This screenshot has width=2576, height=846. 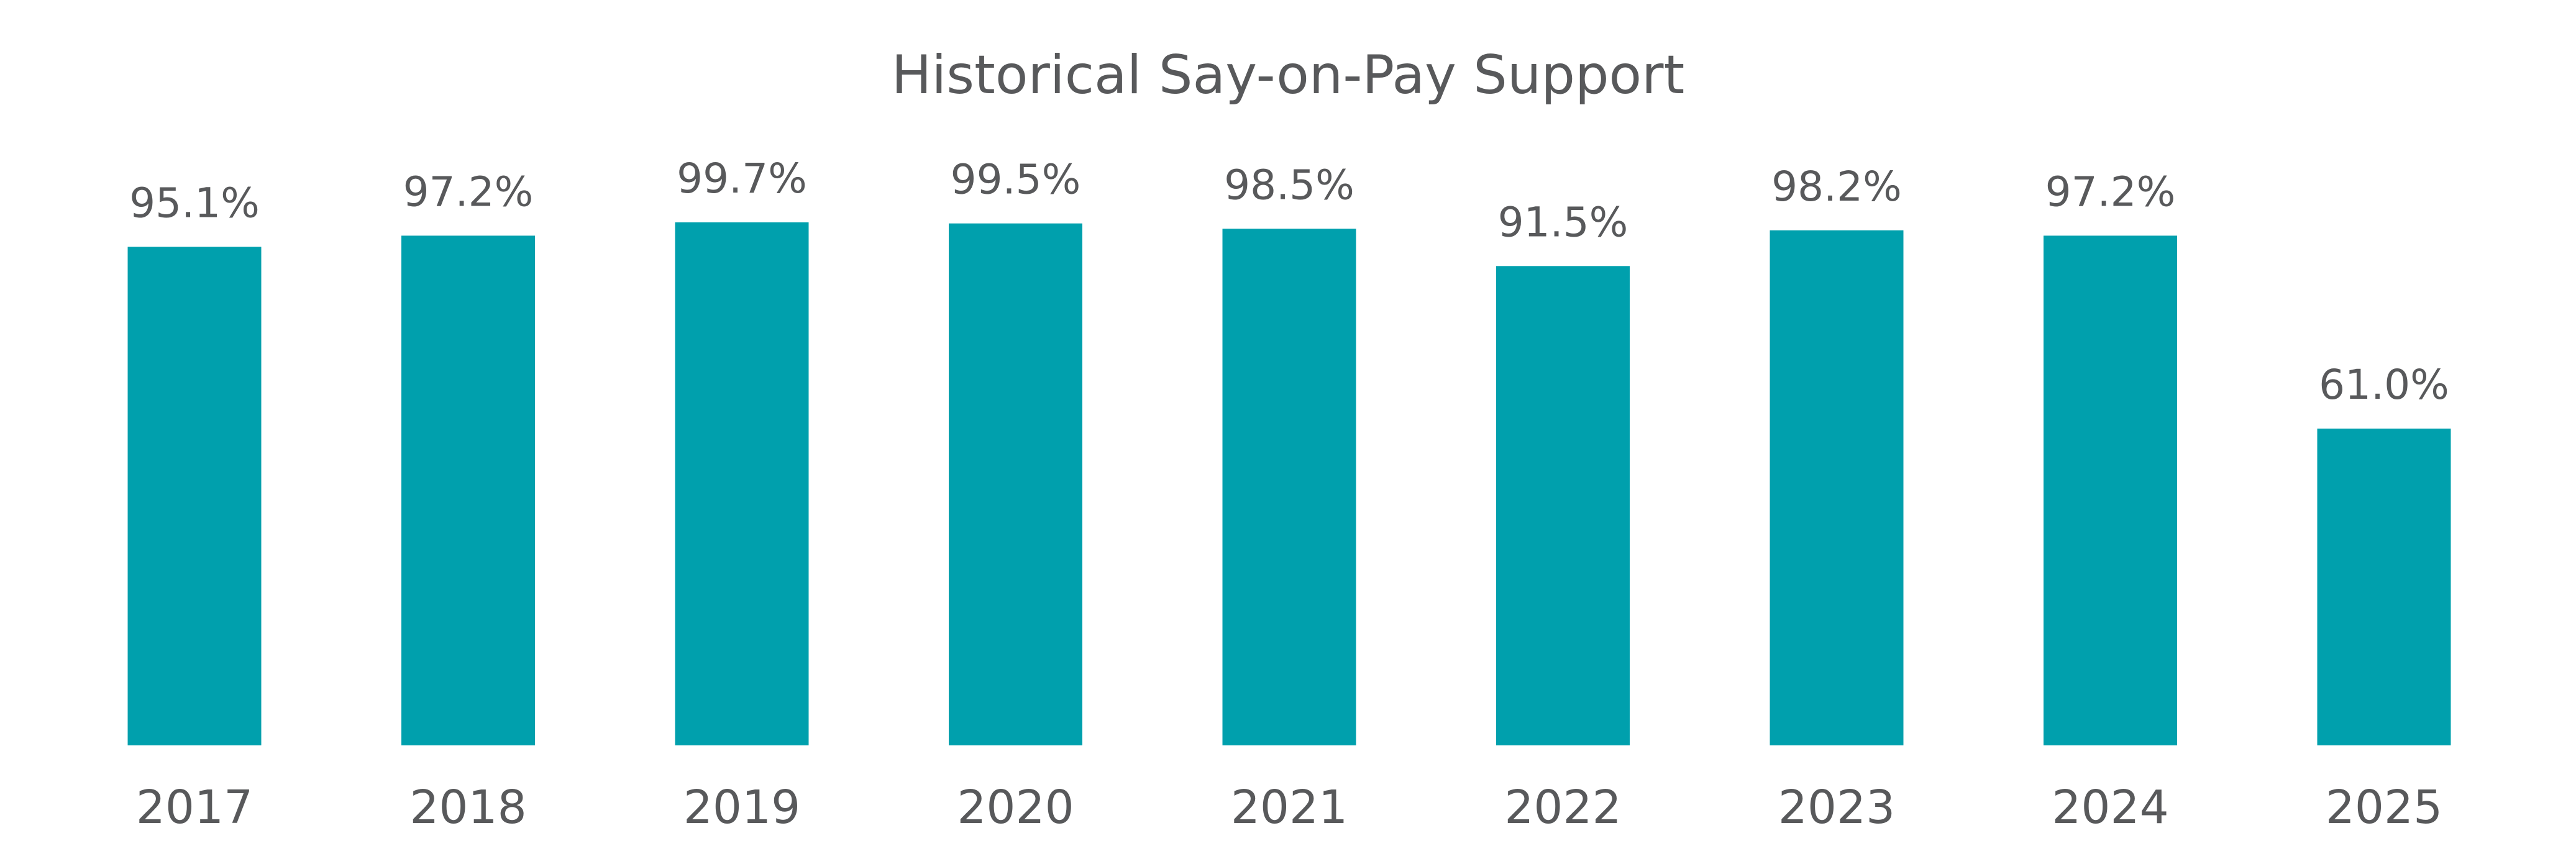 What do you see at coordinates (1563, 506) in the screenshot?
I see `bar-2022` at bounding box center [1563, 506].